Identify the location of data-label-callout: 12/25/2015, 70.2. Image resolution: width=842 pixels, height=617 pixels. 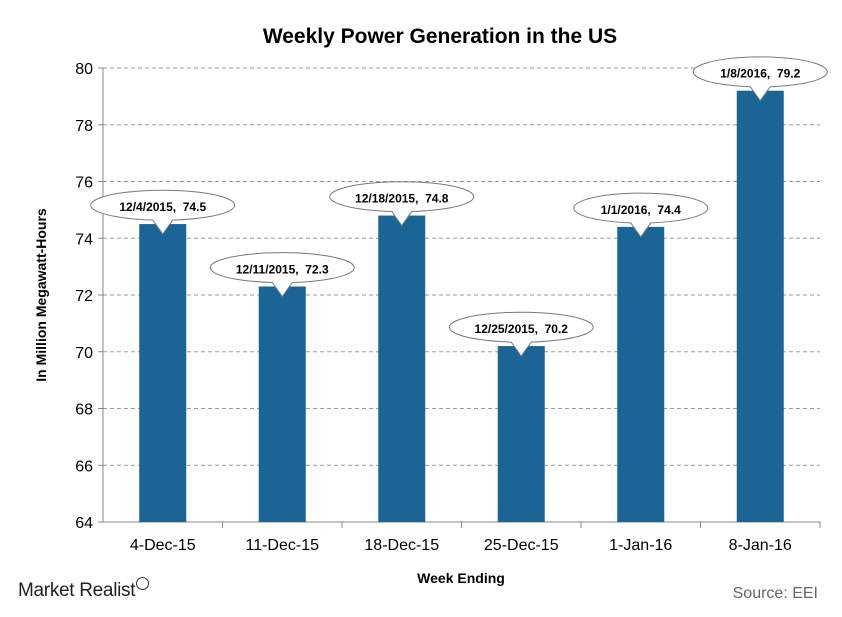
(521, 334).